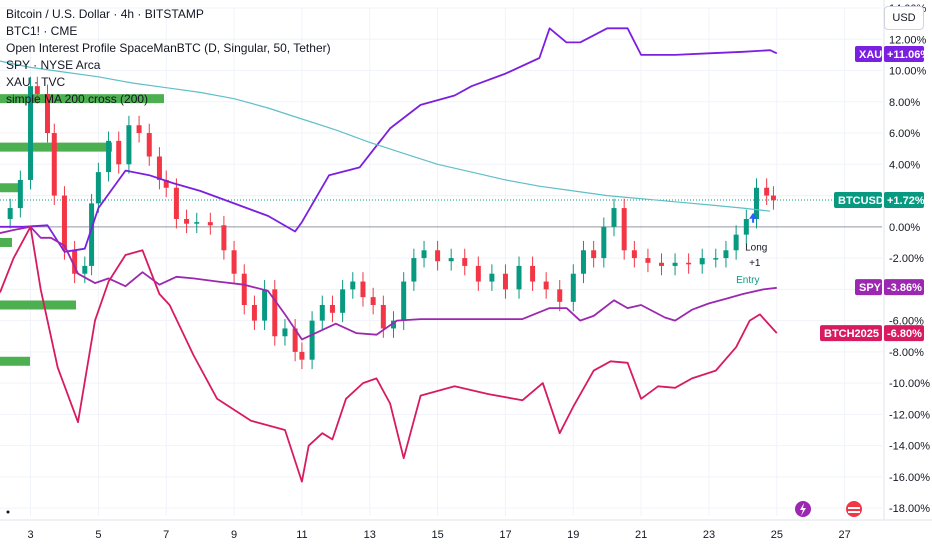 Image resolution: width=932 pixels, height=550 pixels. What do you see at coordinates (505, 535) in the screenshot?
I see `x-tick-label: 17` at bounding box center [505, 535].